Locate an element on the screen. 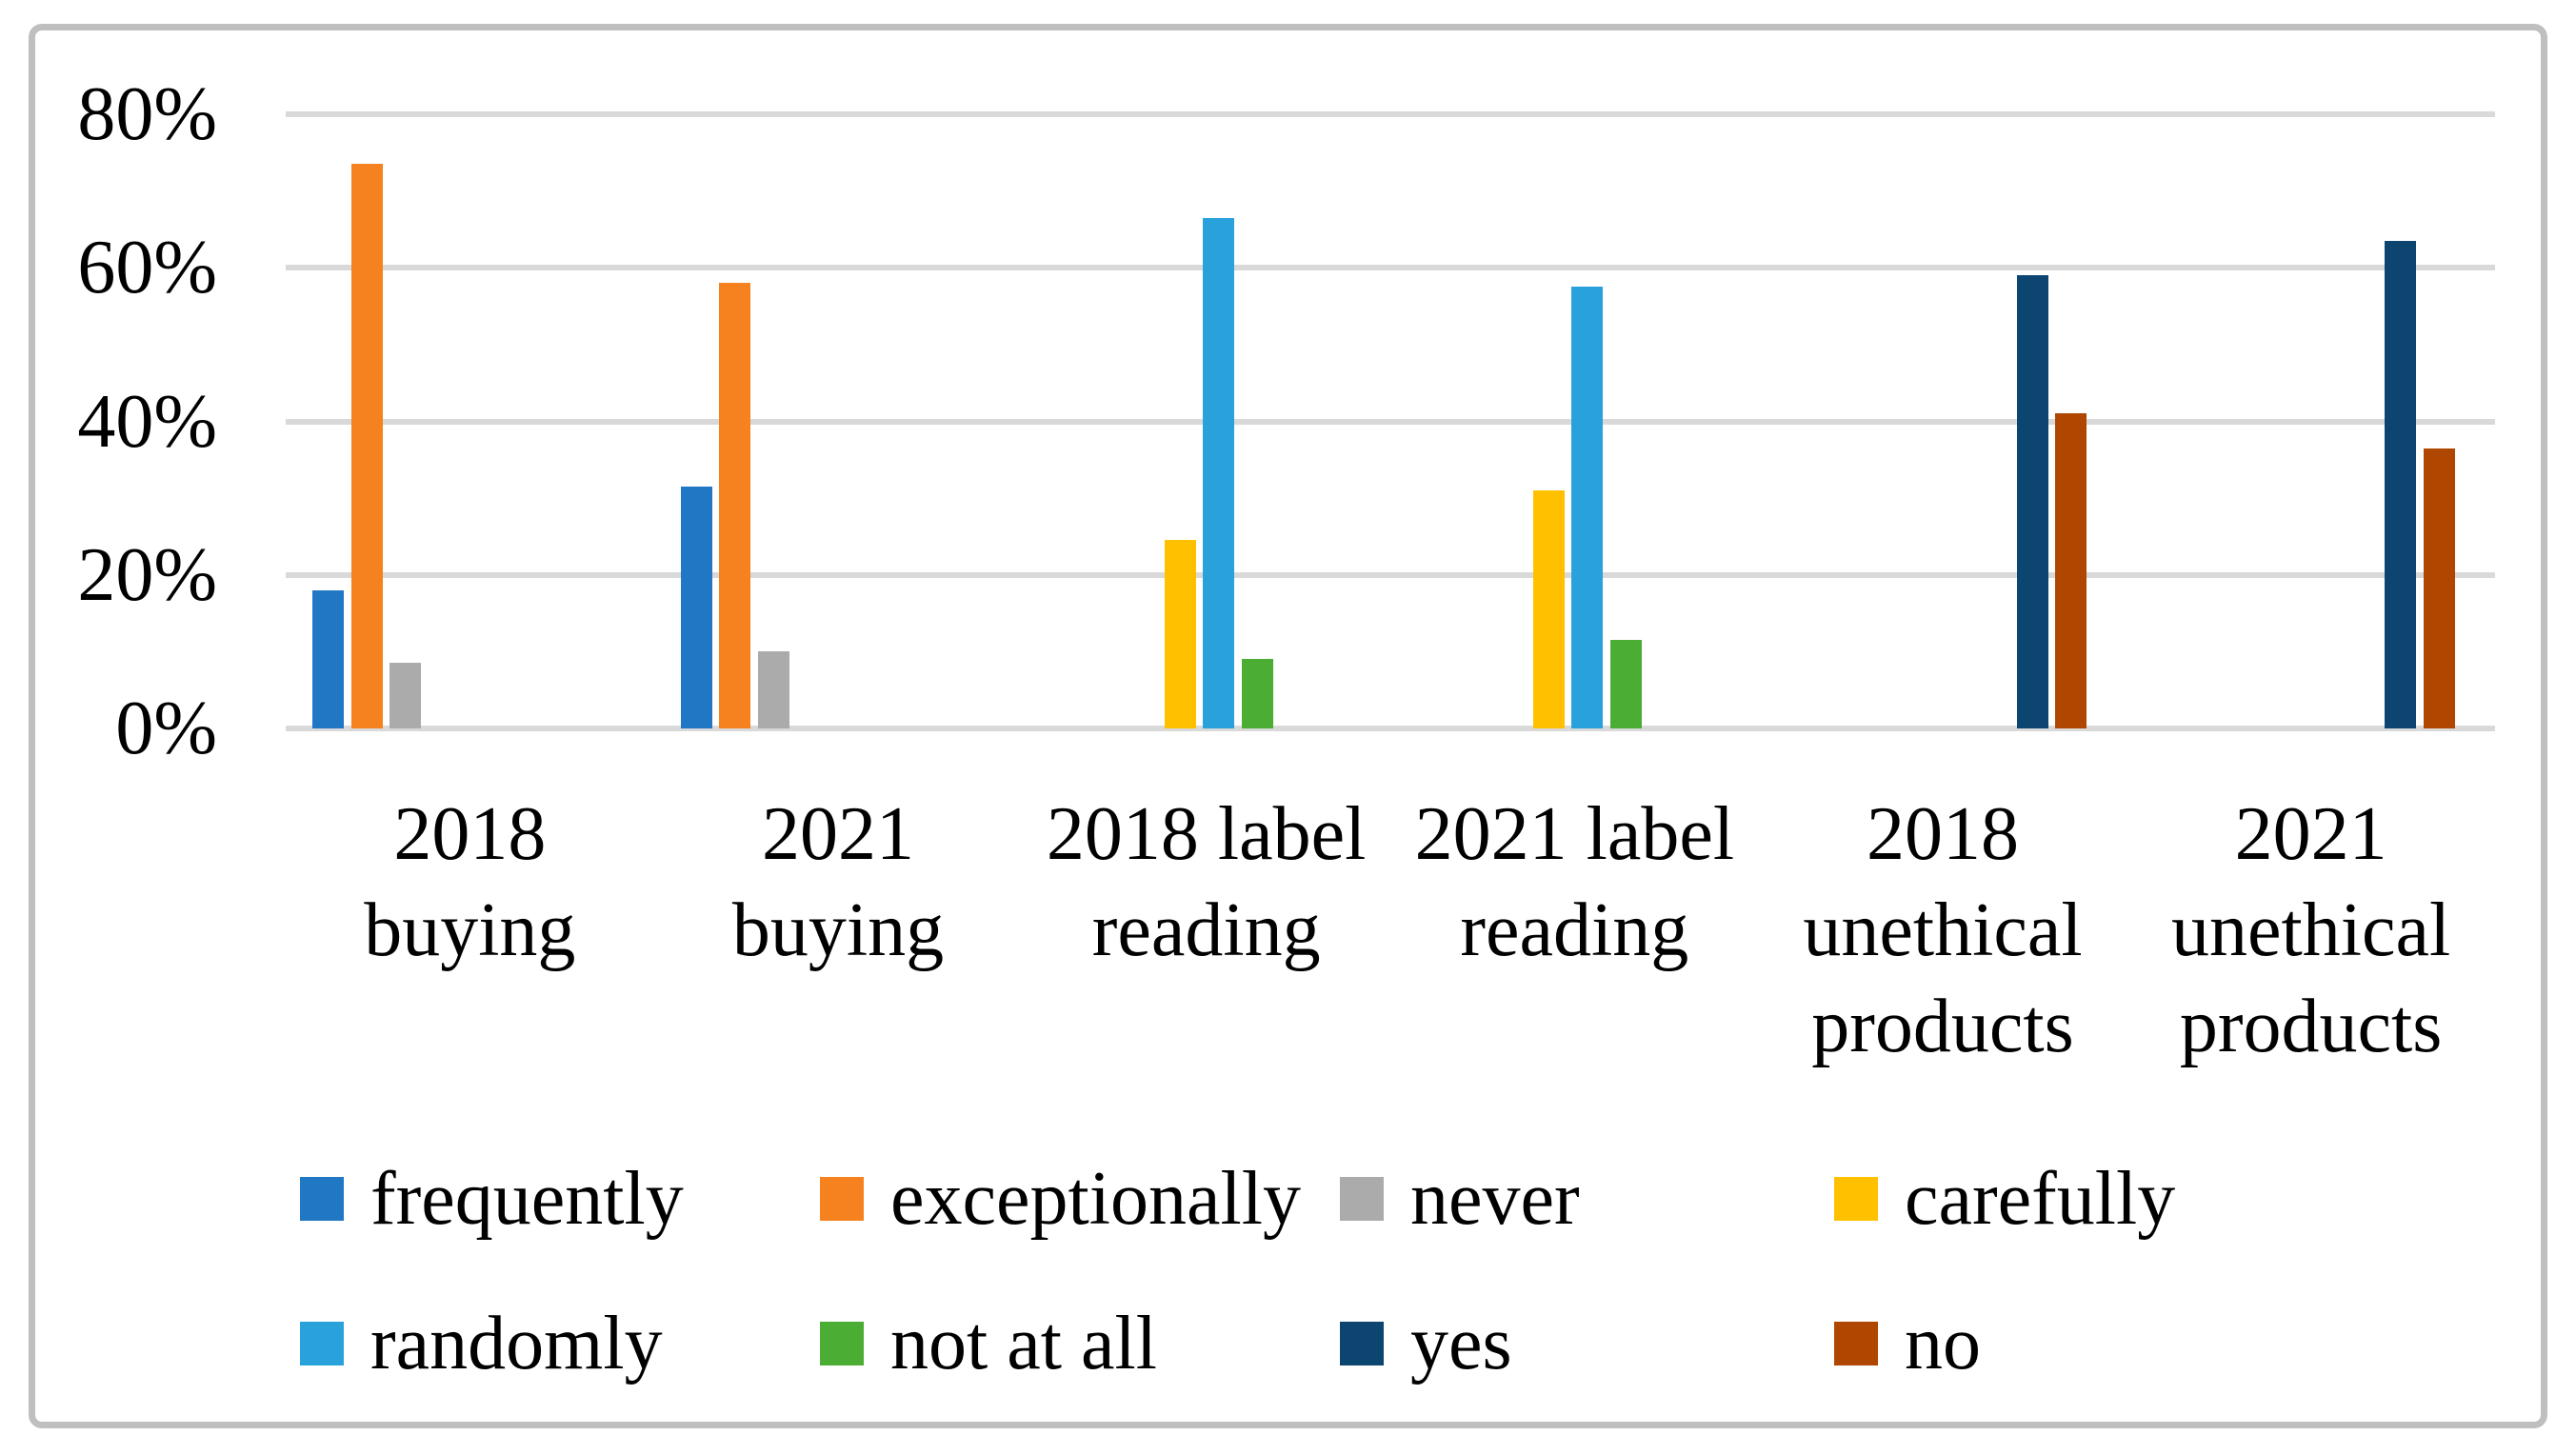 Image resolution: width=2576 pixels, height=1455 pixels. legend-item-carefully: carefully is located at coordinates (2004, 1199).